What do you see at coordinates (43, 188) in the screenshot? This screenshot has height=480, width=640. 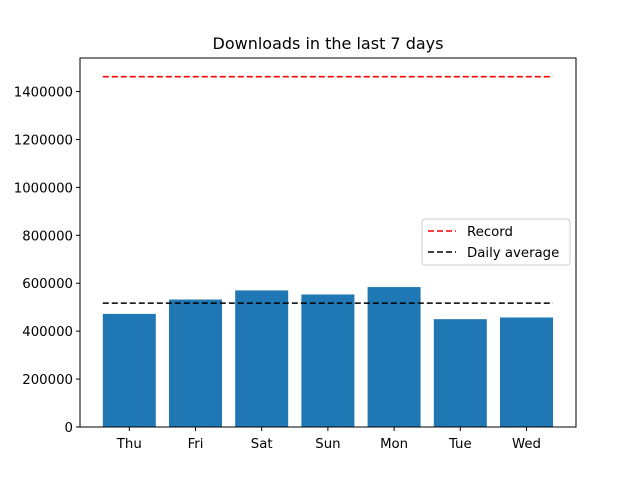 I see `y-tick-label: 1000000` at bounding box center [43, 188].